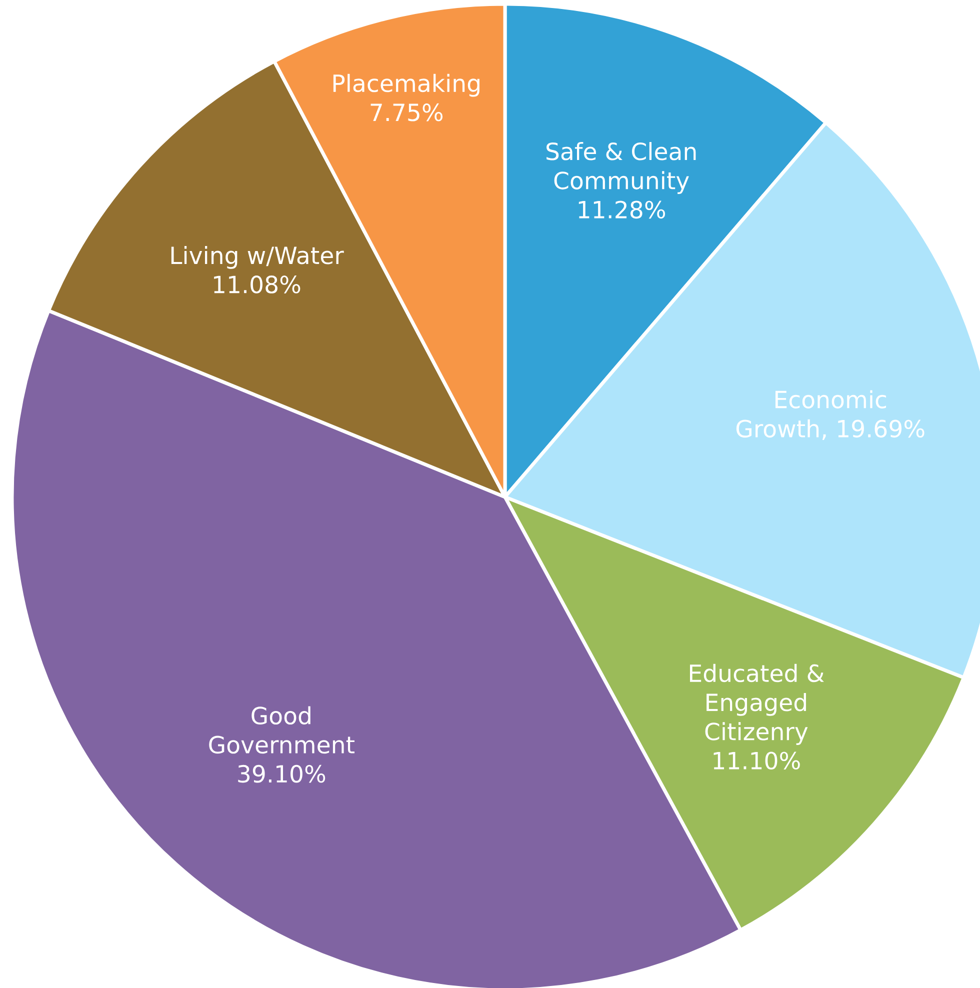  Describe the element at coordinates (282, 773) in the screenshot. I see `data-label: 39.10%` at that location.